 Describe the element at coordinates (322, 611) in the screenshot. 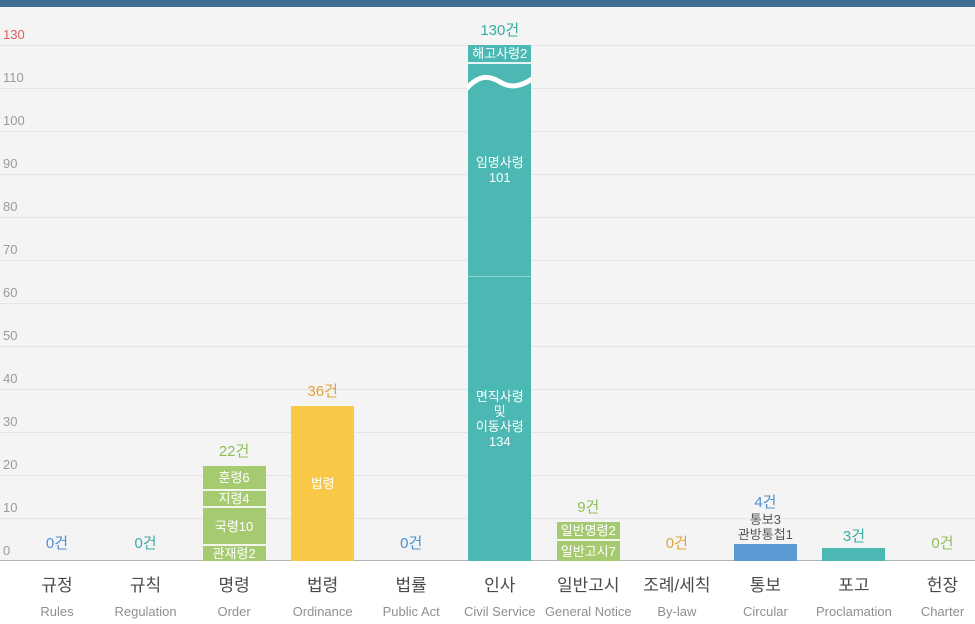

I see `x-label-en-ordinance: Ordinance` at that location.